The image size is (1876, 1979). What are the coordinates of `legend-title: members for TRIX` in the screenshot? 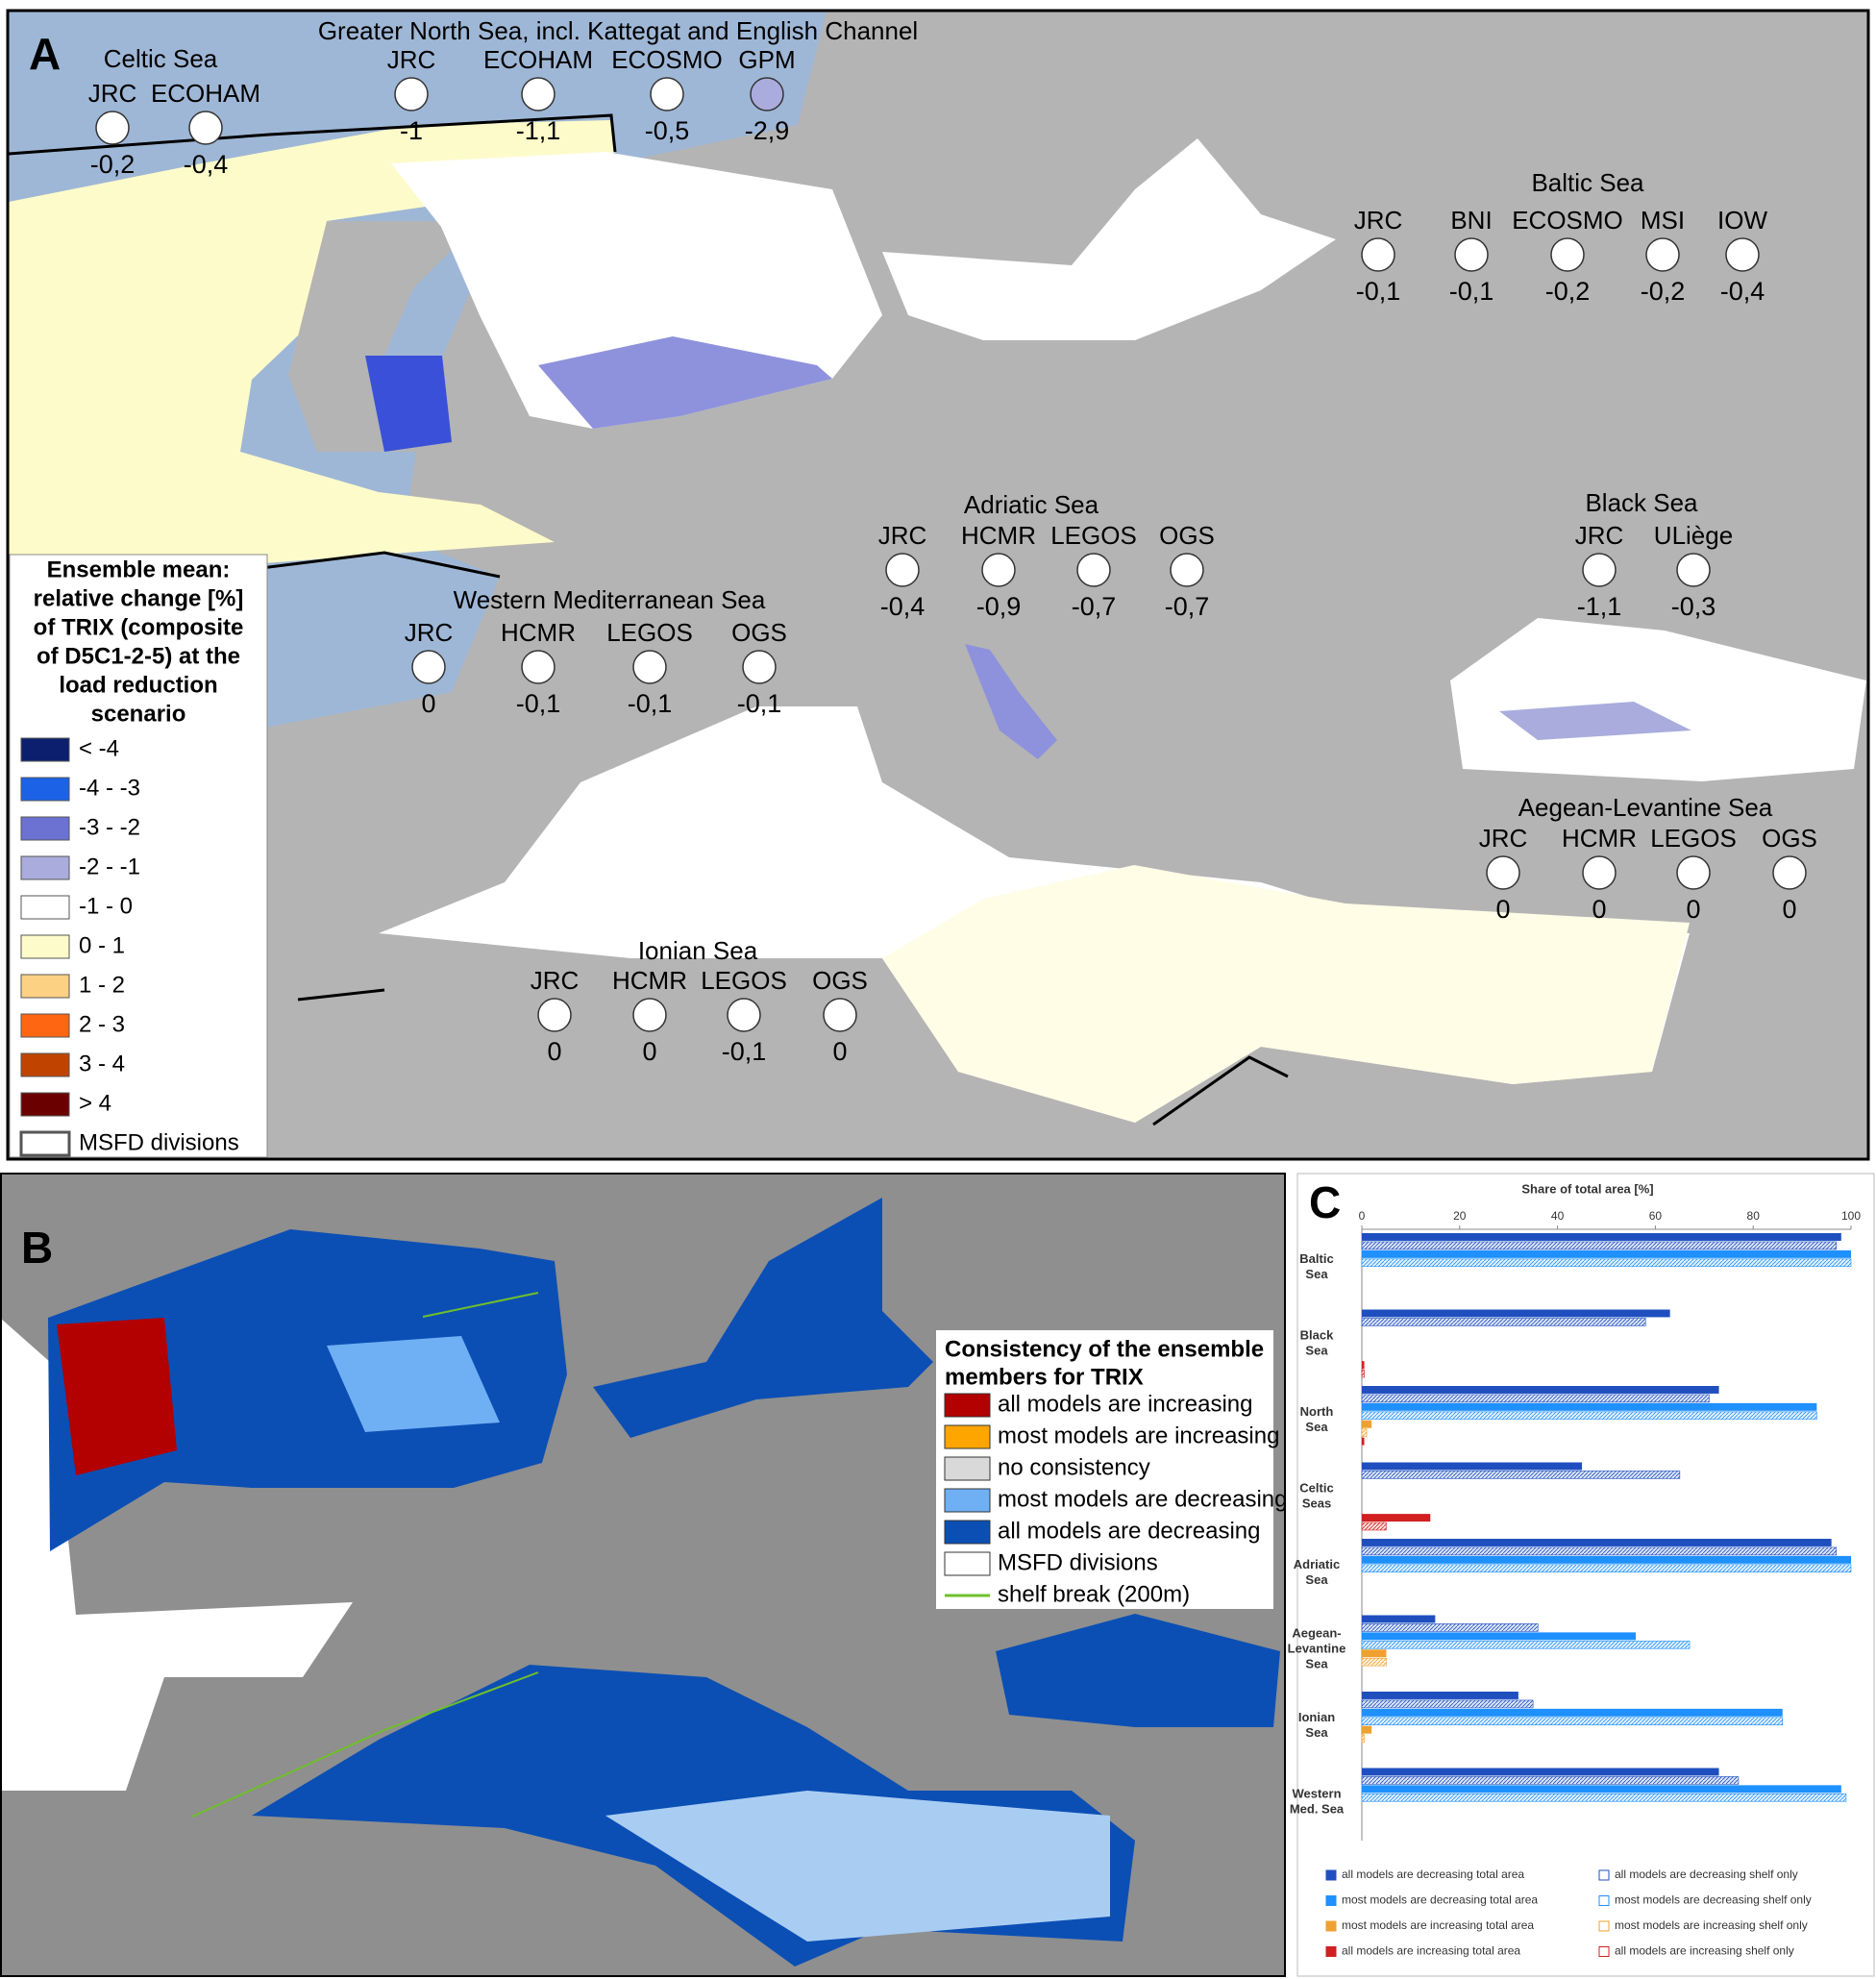 It's located at (1044, 1377).